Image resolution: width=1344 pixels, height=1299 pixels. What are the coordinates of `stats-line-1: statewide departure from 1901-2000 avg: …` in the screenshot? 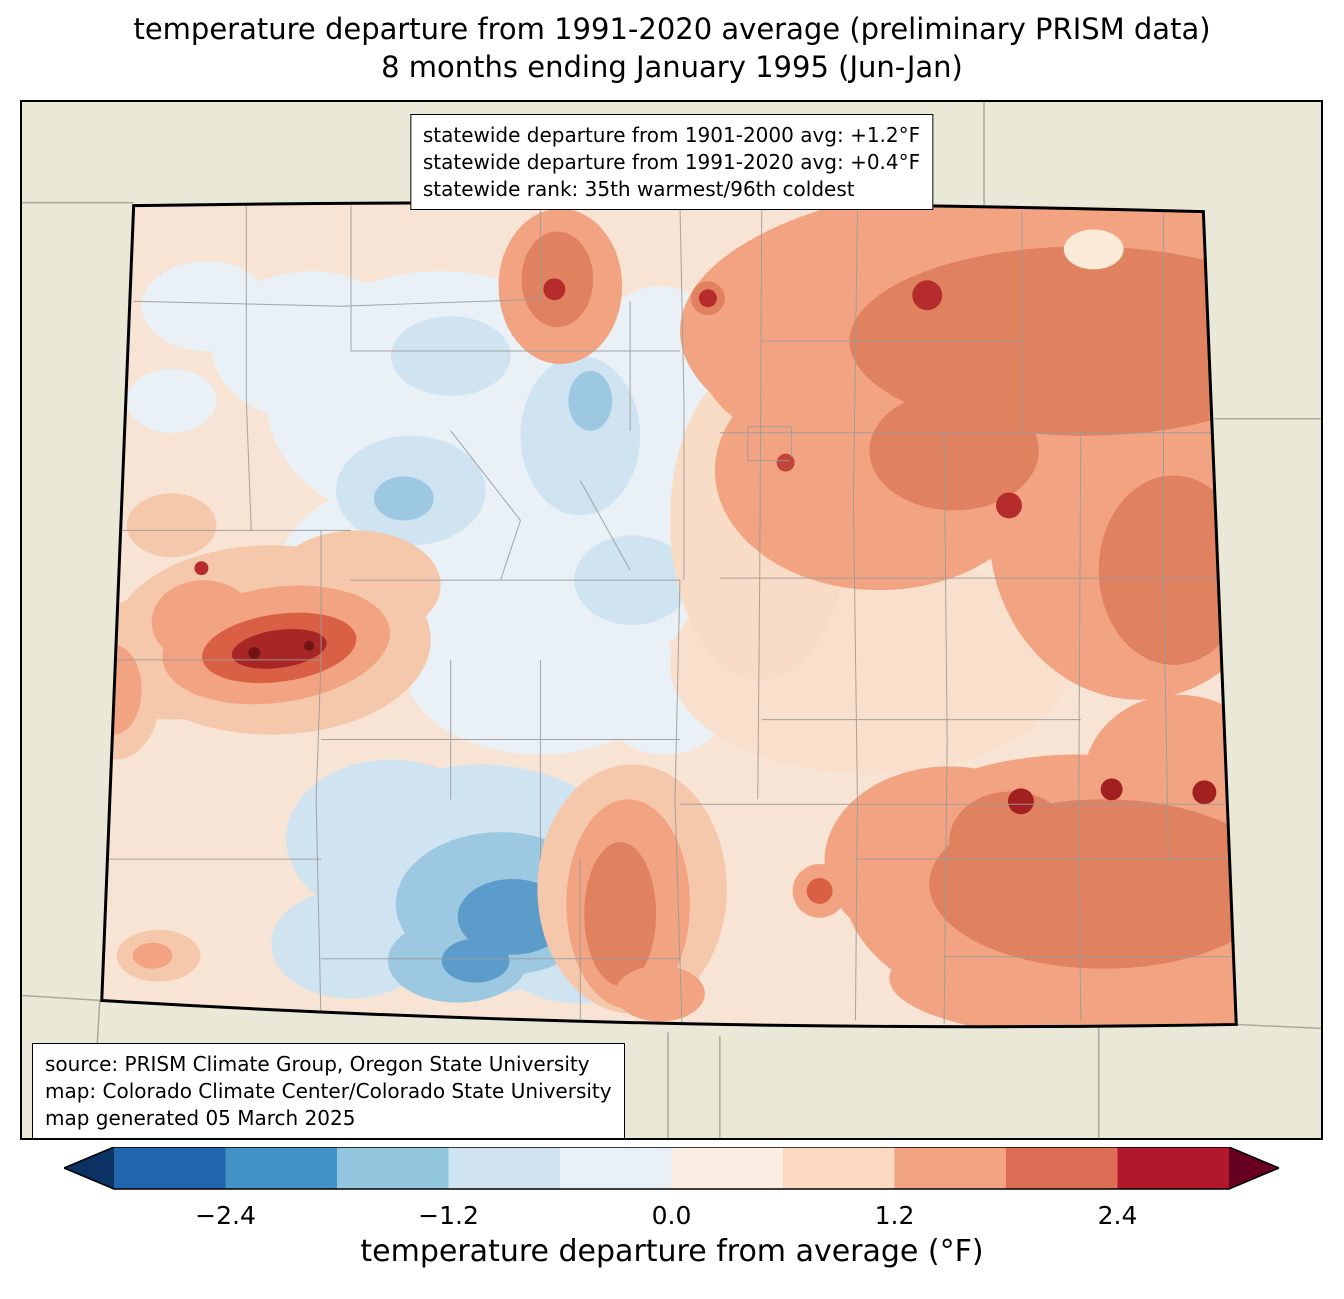 It's located at (671, 135).